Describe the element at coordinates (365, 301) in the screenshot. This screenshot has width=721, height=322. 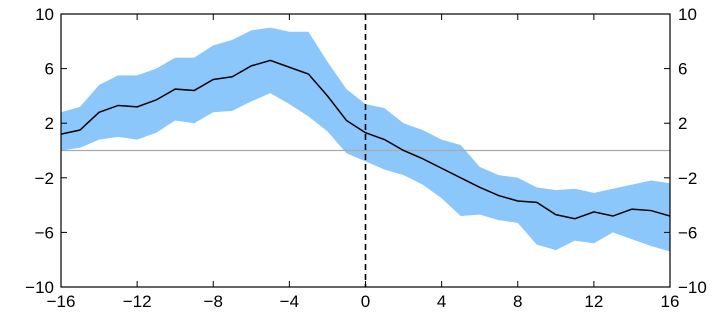
I see `x-tick-label: 0` at that location.